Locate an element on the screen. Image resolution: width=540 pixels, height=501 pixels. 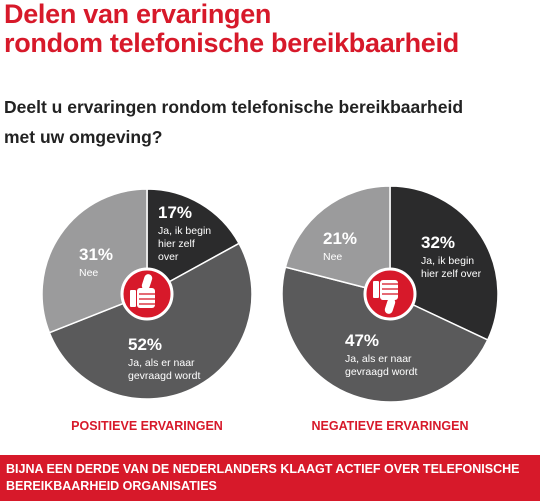
negative-slice-0-label-0: Ja, ik begin is located at coordinates (447, 261).